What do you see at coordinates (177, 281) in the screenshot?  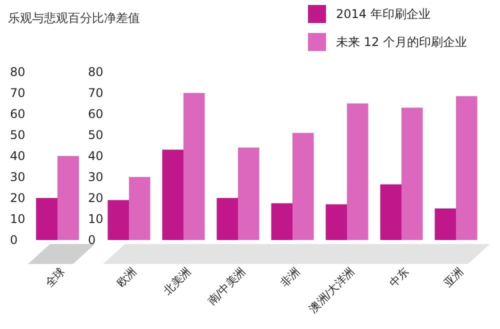 I see `x-tick-label: 北美洲` at bounding box center [177, 281].